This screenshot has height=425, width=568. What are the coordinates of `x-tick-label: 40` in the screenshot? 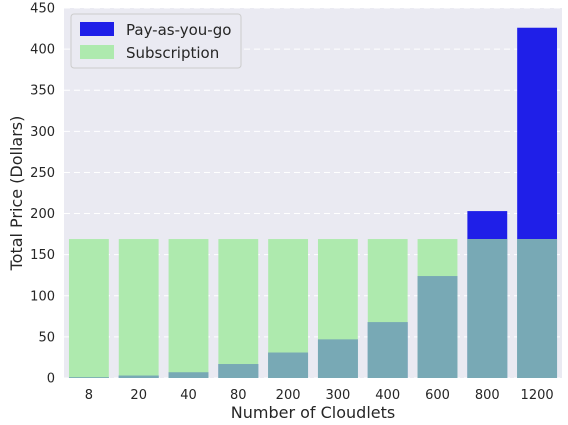 It's located at (188, 395).